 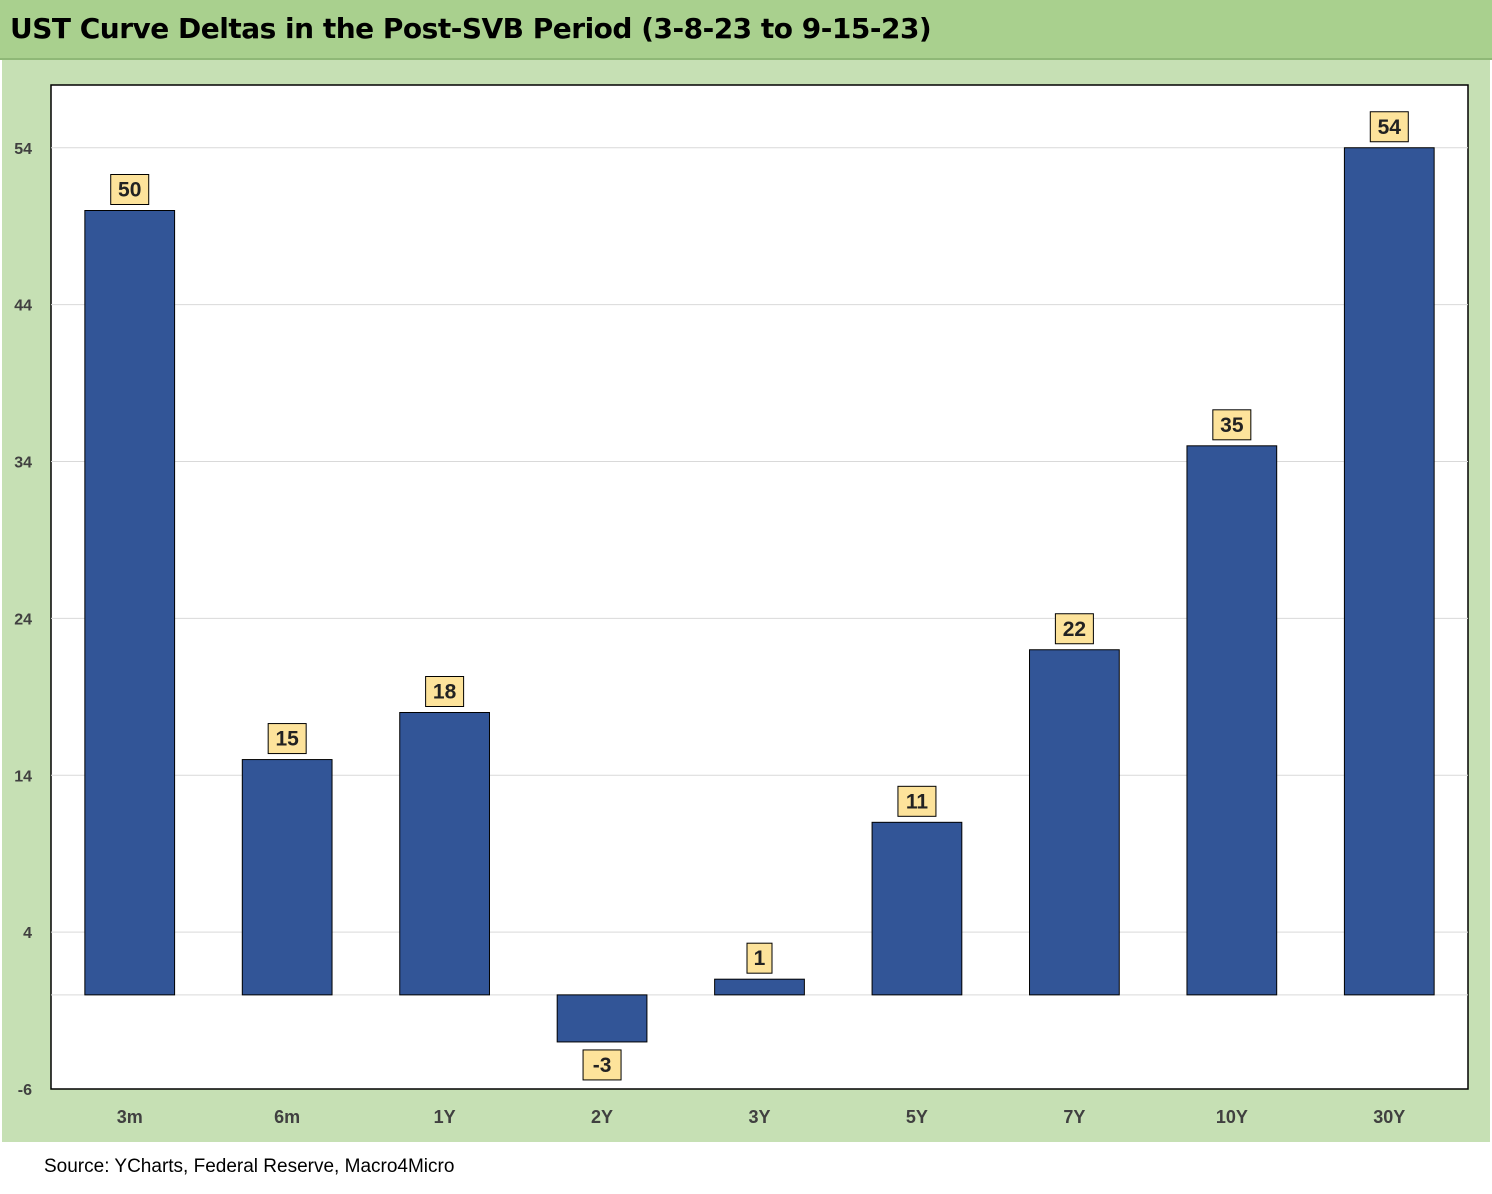 I want to click on bar-1Y, so click(x=444, y=854).